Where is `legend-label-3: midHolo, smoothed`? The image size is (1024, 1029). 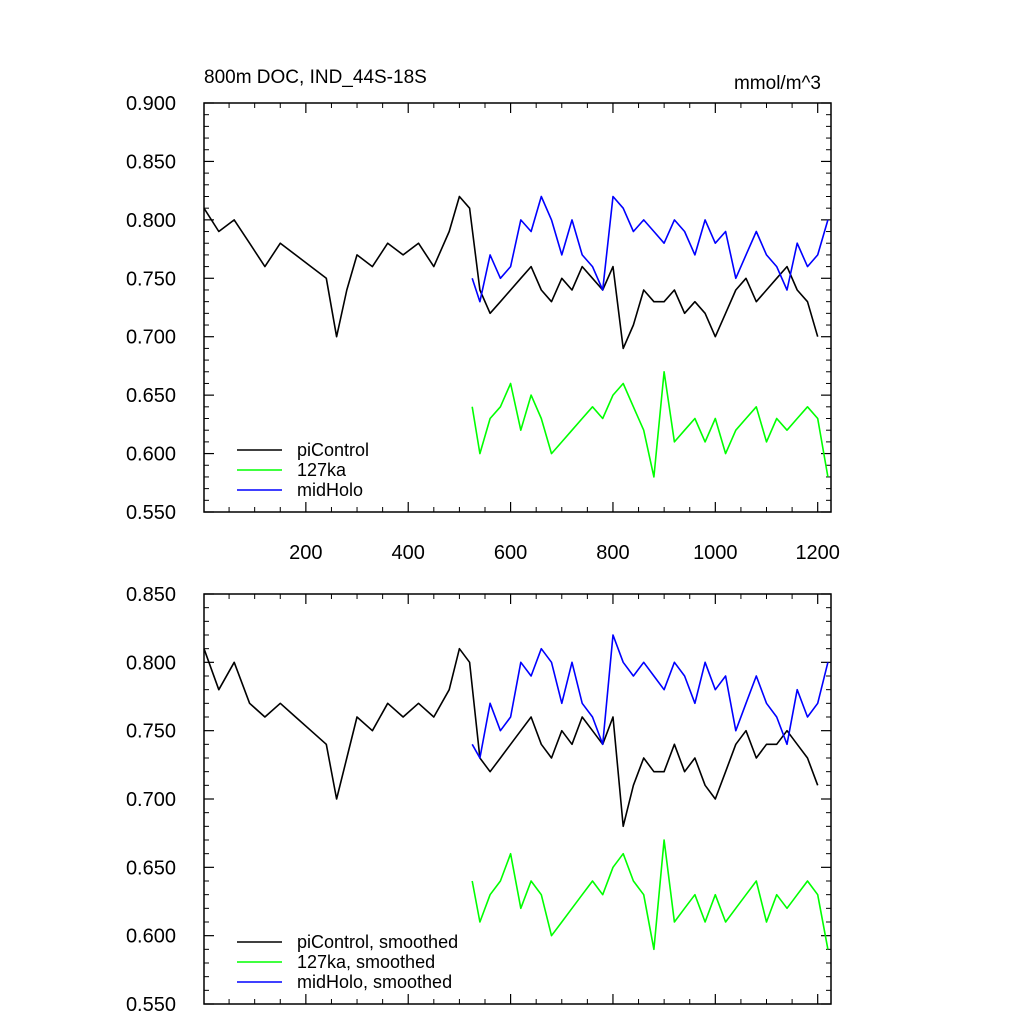
legend-label-3: midHolo, smoothed is located at coordinates (374, 982).